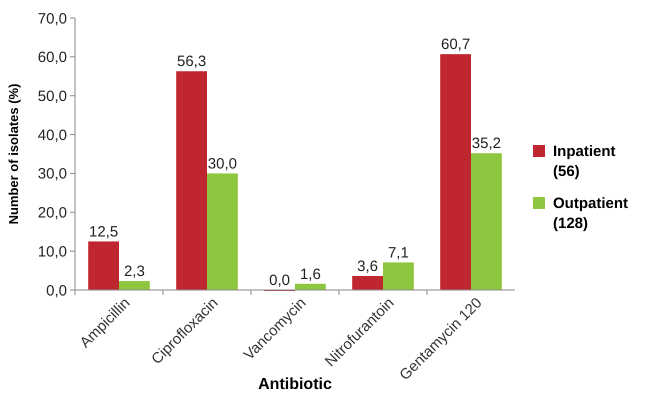 This screenshot has width=660, height=403. Describe the element at coordinates (56, 291) in the screenshot. I see `y-tick-label: 0,0` at that location.